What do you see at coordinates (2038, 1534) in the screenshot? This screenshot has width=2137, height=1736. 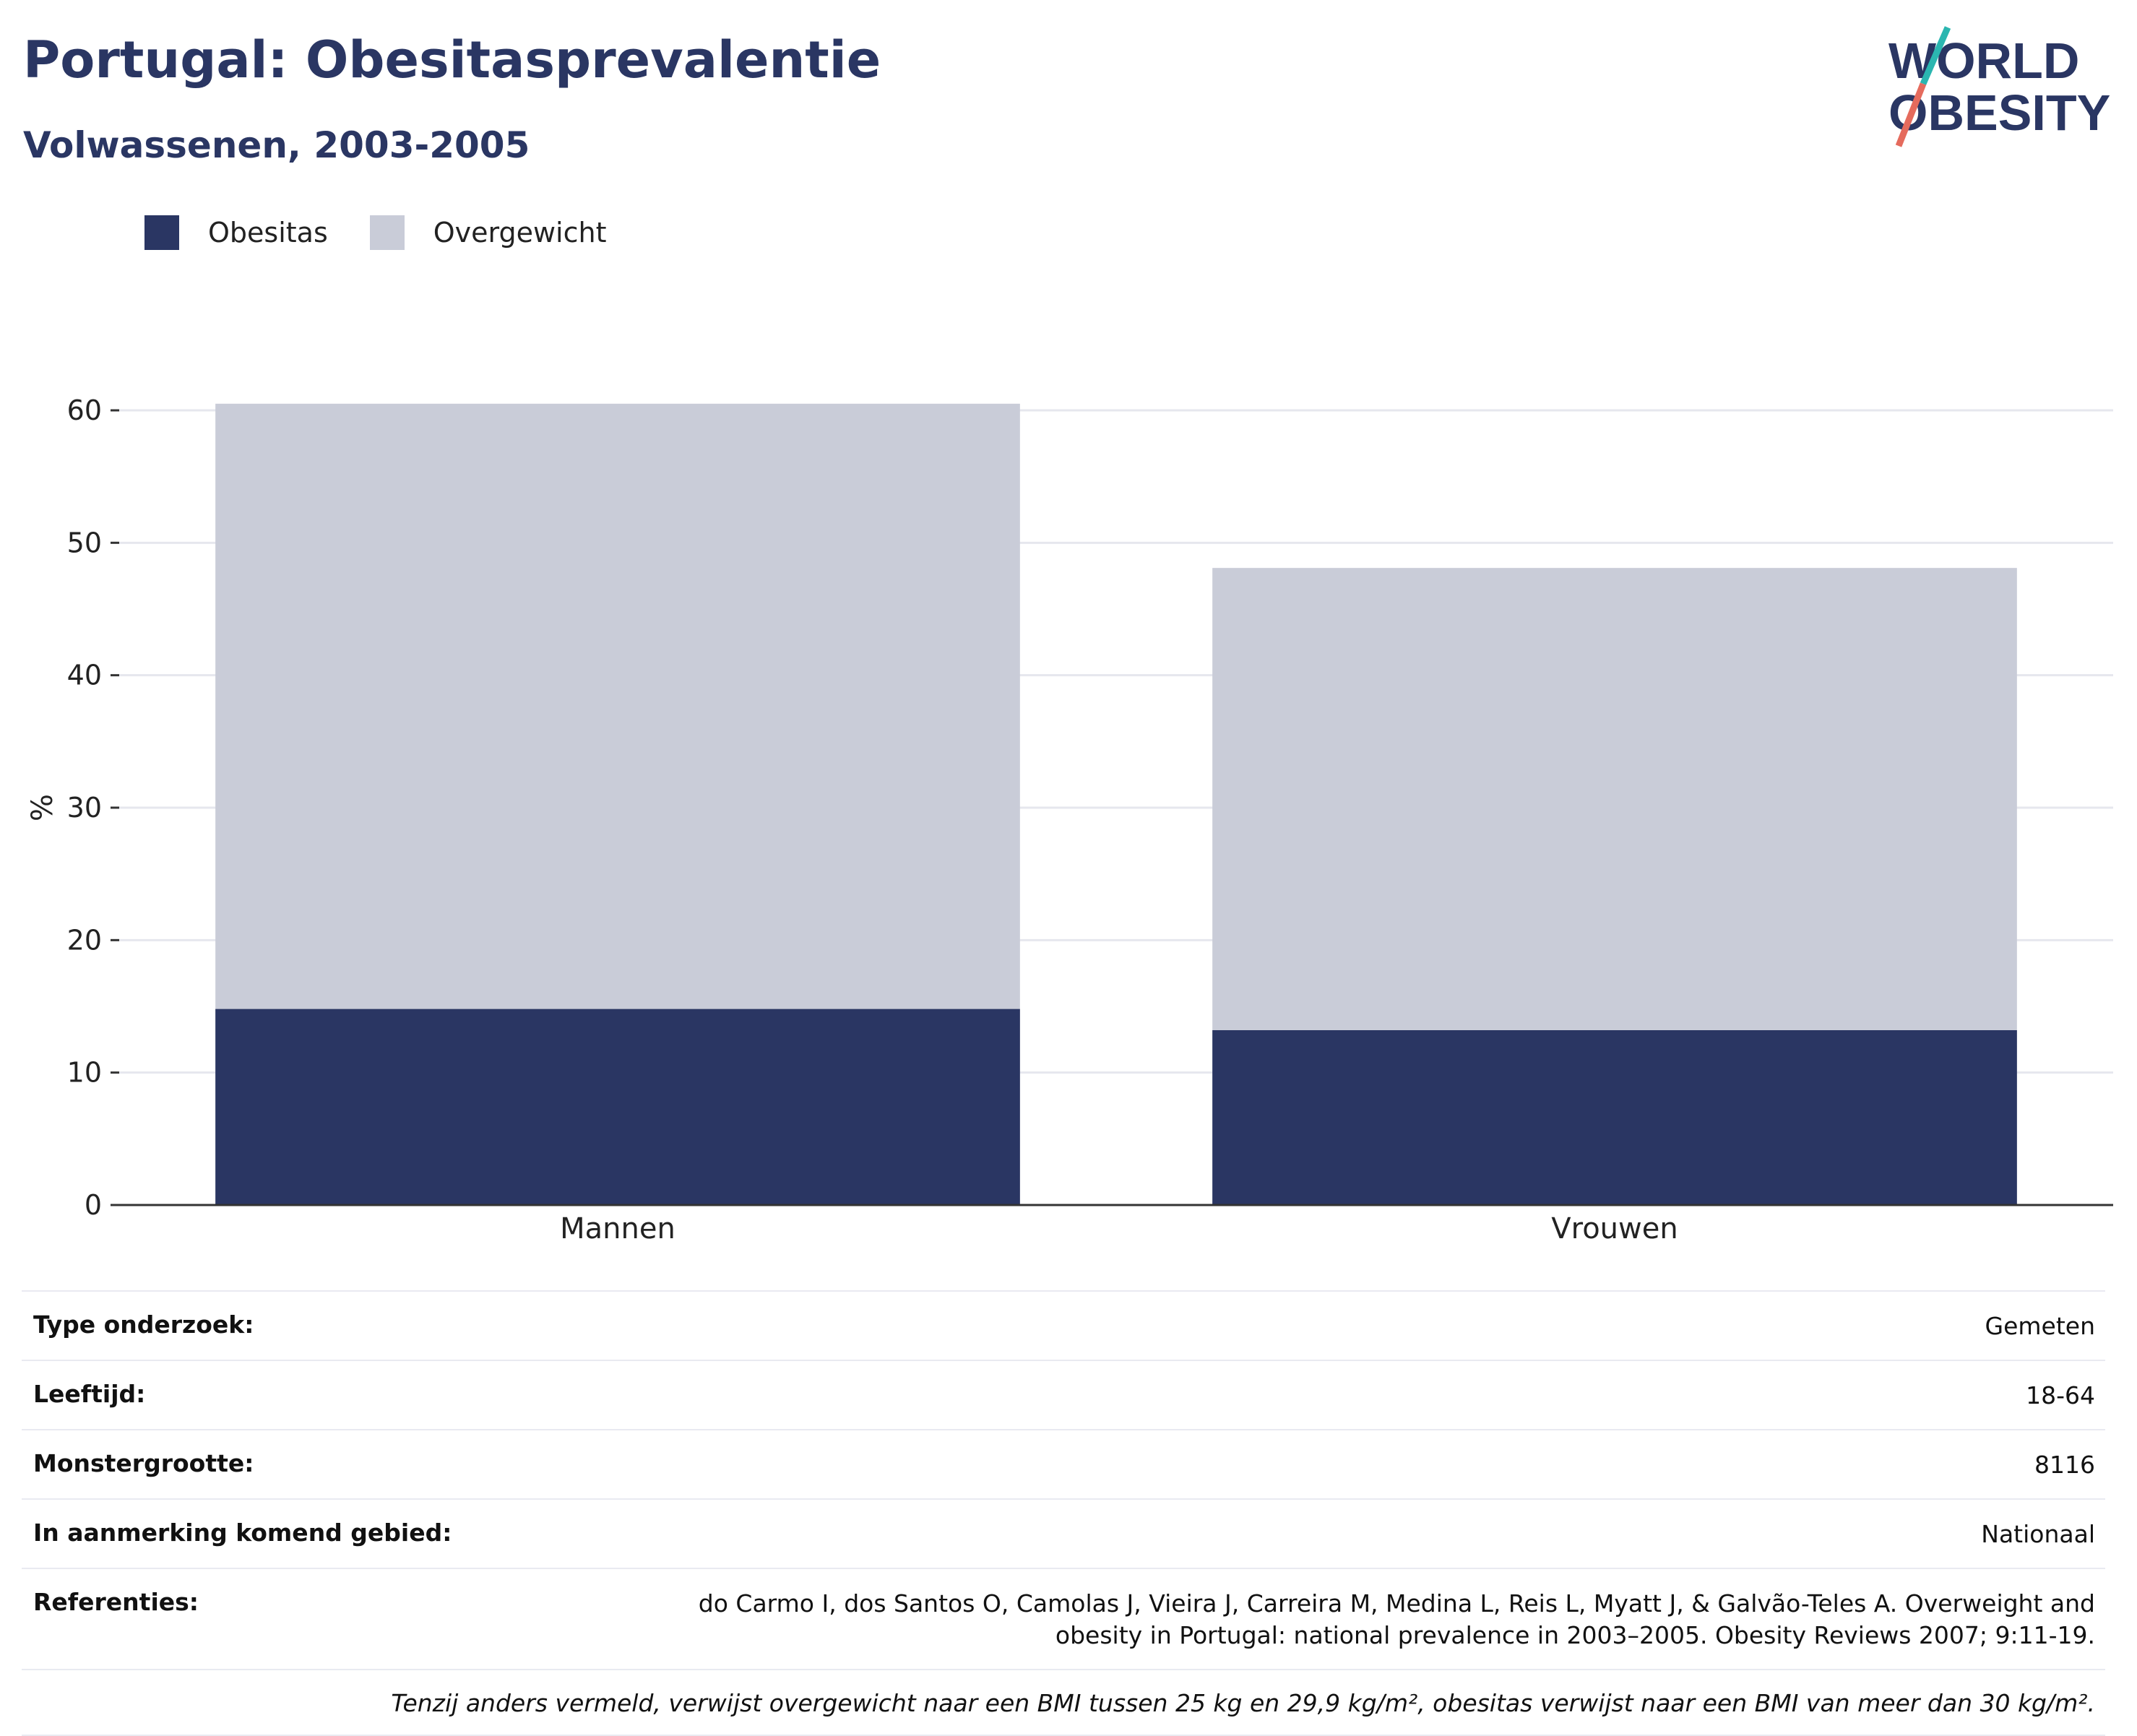 I see `info-value: Nationaal` at bounding box center [2038, 1534].